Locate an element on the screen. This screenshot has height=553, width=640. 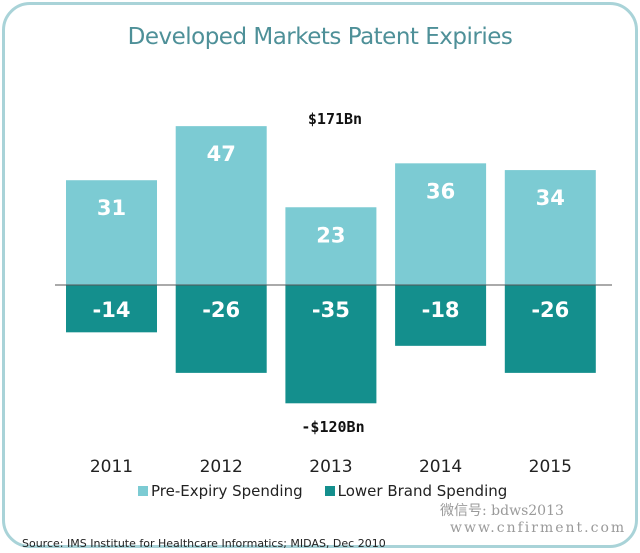
data-label-pre-expiry: 34 is located at coordinates (550, 198).